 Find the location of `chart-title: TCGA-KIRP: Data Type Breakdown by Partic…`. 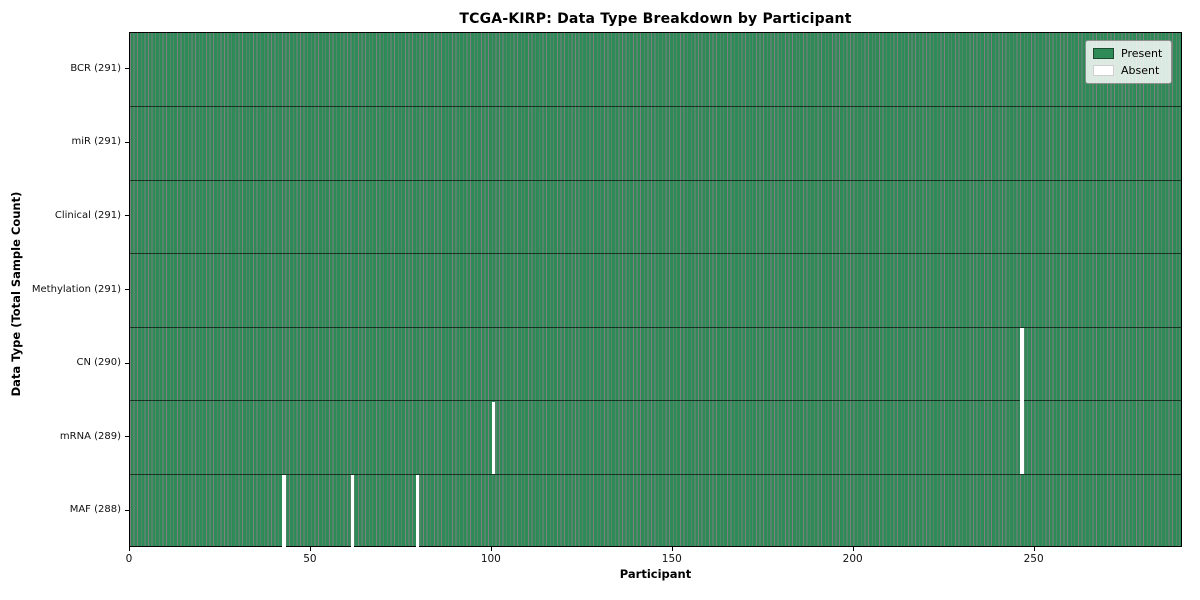

chart-title: TCGA-KIRP: Data Type Breakdown by Partic… is located at coordinates (655, 19).